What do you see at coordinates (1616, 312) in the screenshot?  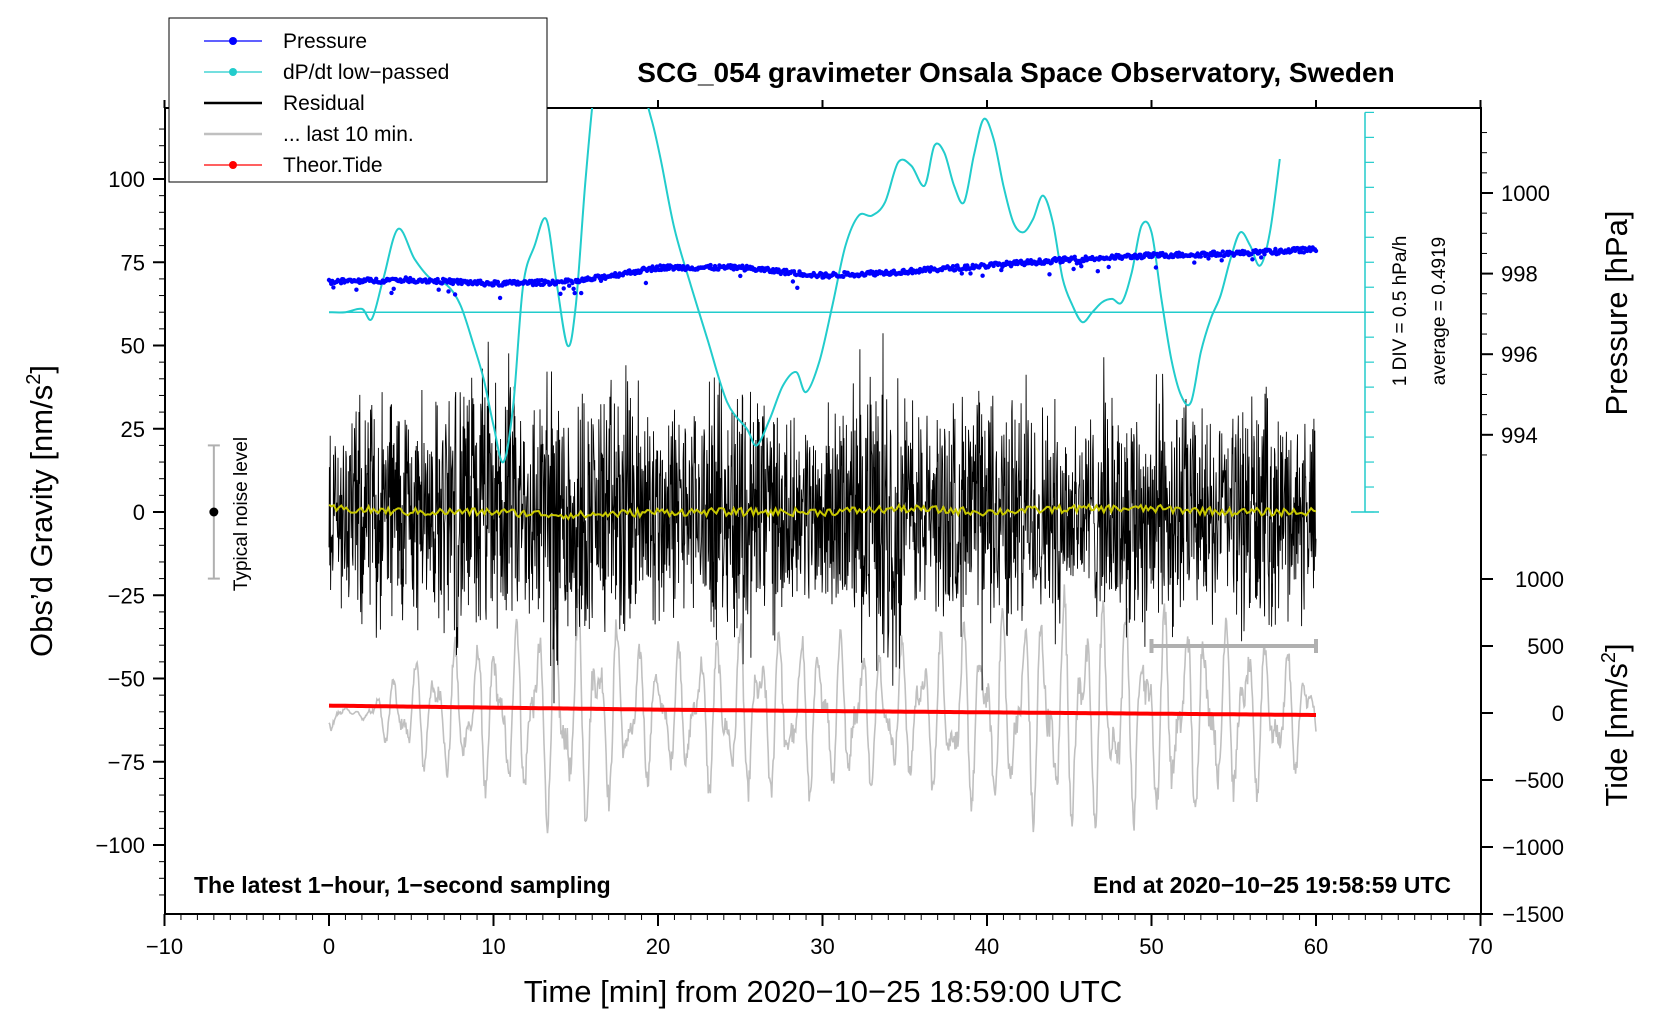 I see `y-axis-title-pressure: Pressure [hPa]` at bounding box center [1616, 312].